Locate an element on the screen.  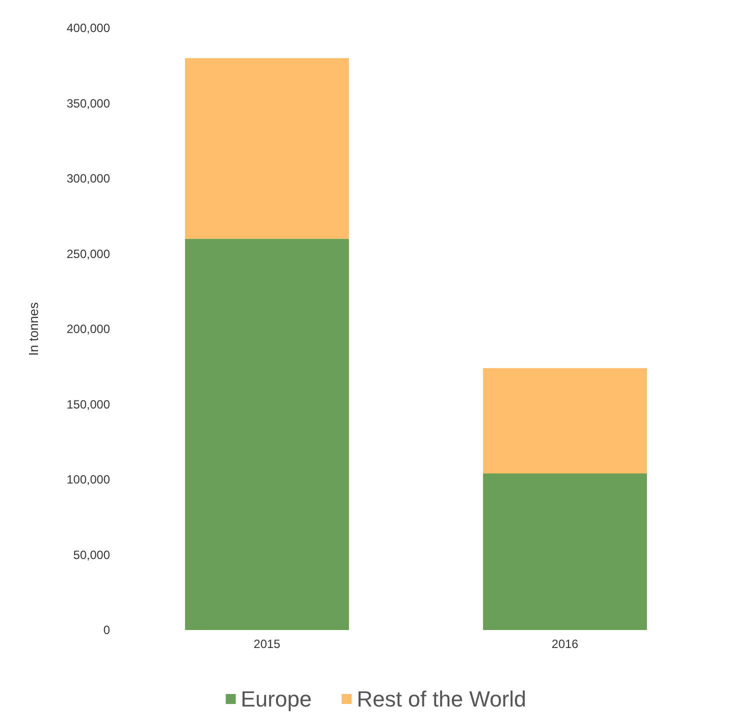
y-tick-label: 400,000 is located at coordinates (88, 28).